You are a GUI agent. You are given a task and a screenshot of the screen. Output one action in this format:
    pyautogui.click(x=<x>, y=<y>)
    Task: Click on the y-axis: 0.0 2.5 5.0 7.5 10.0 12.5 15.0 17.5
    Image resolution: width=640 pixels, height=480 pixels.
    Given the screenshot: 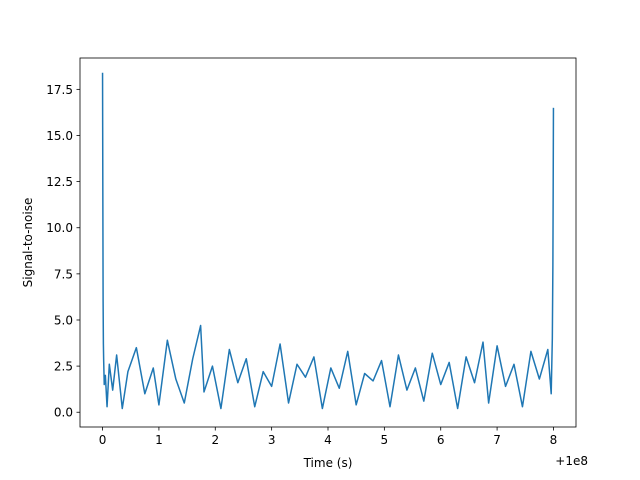 What is the action you would take?
    pyautogui.click(x=63, y=251)
    